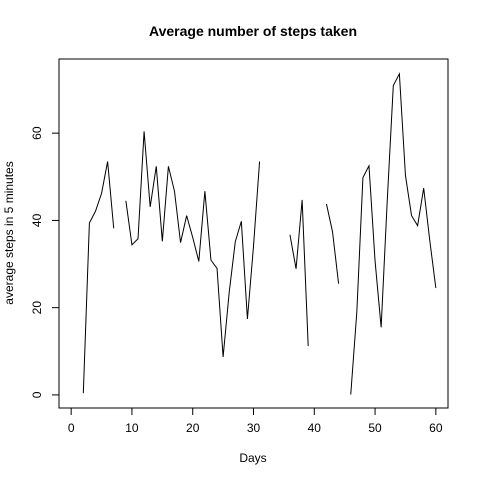 The height and width of the screenshot is (480, 480). I want to click on x-tick-label: 50, so click(375, 428).